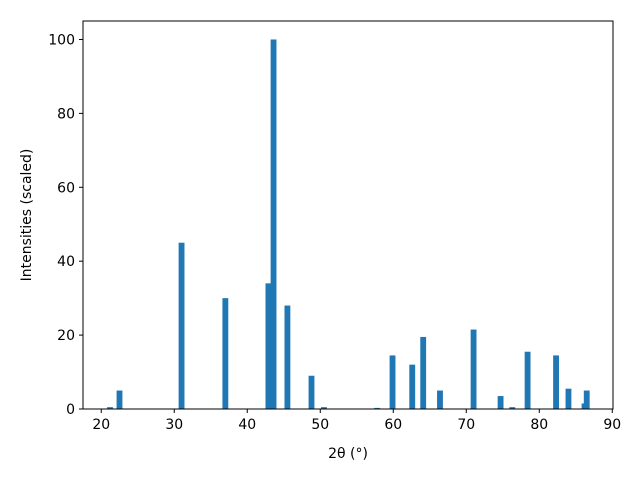 Image resolution: width=640 pixels, height=480 pixels. What do you see at coordinates (70, 410) in the screenshot?
I see `y-tick-label: 0` at bounding box center [70, 410].